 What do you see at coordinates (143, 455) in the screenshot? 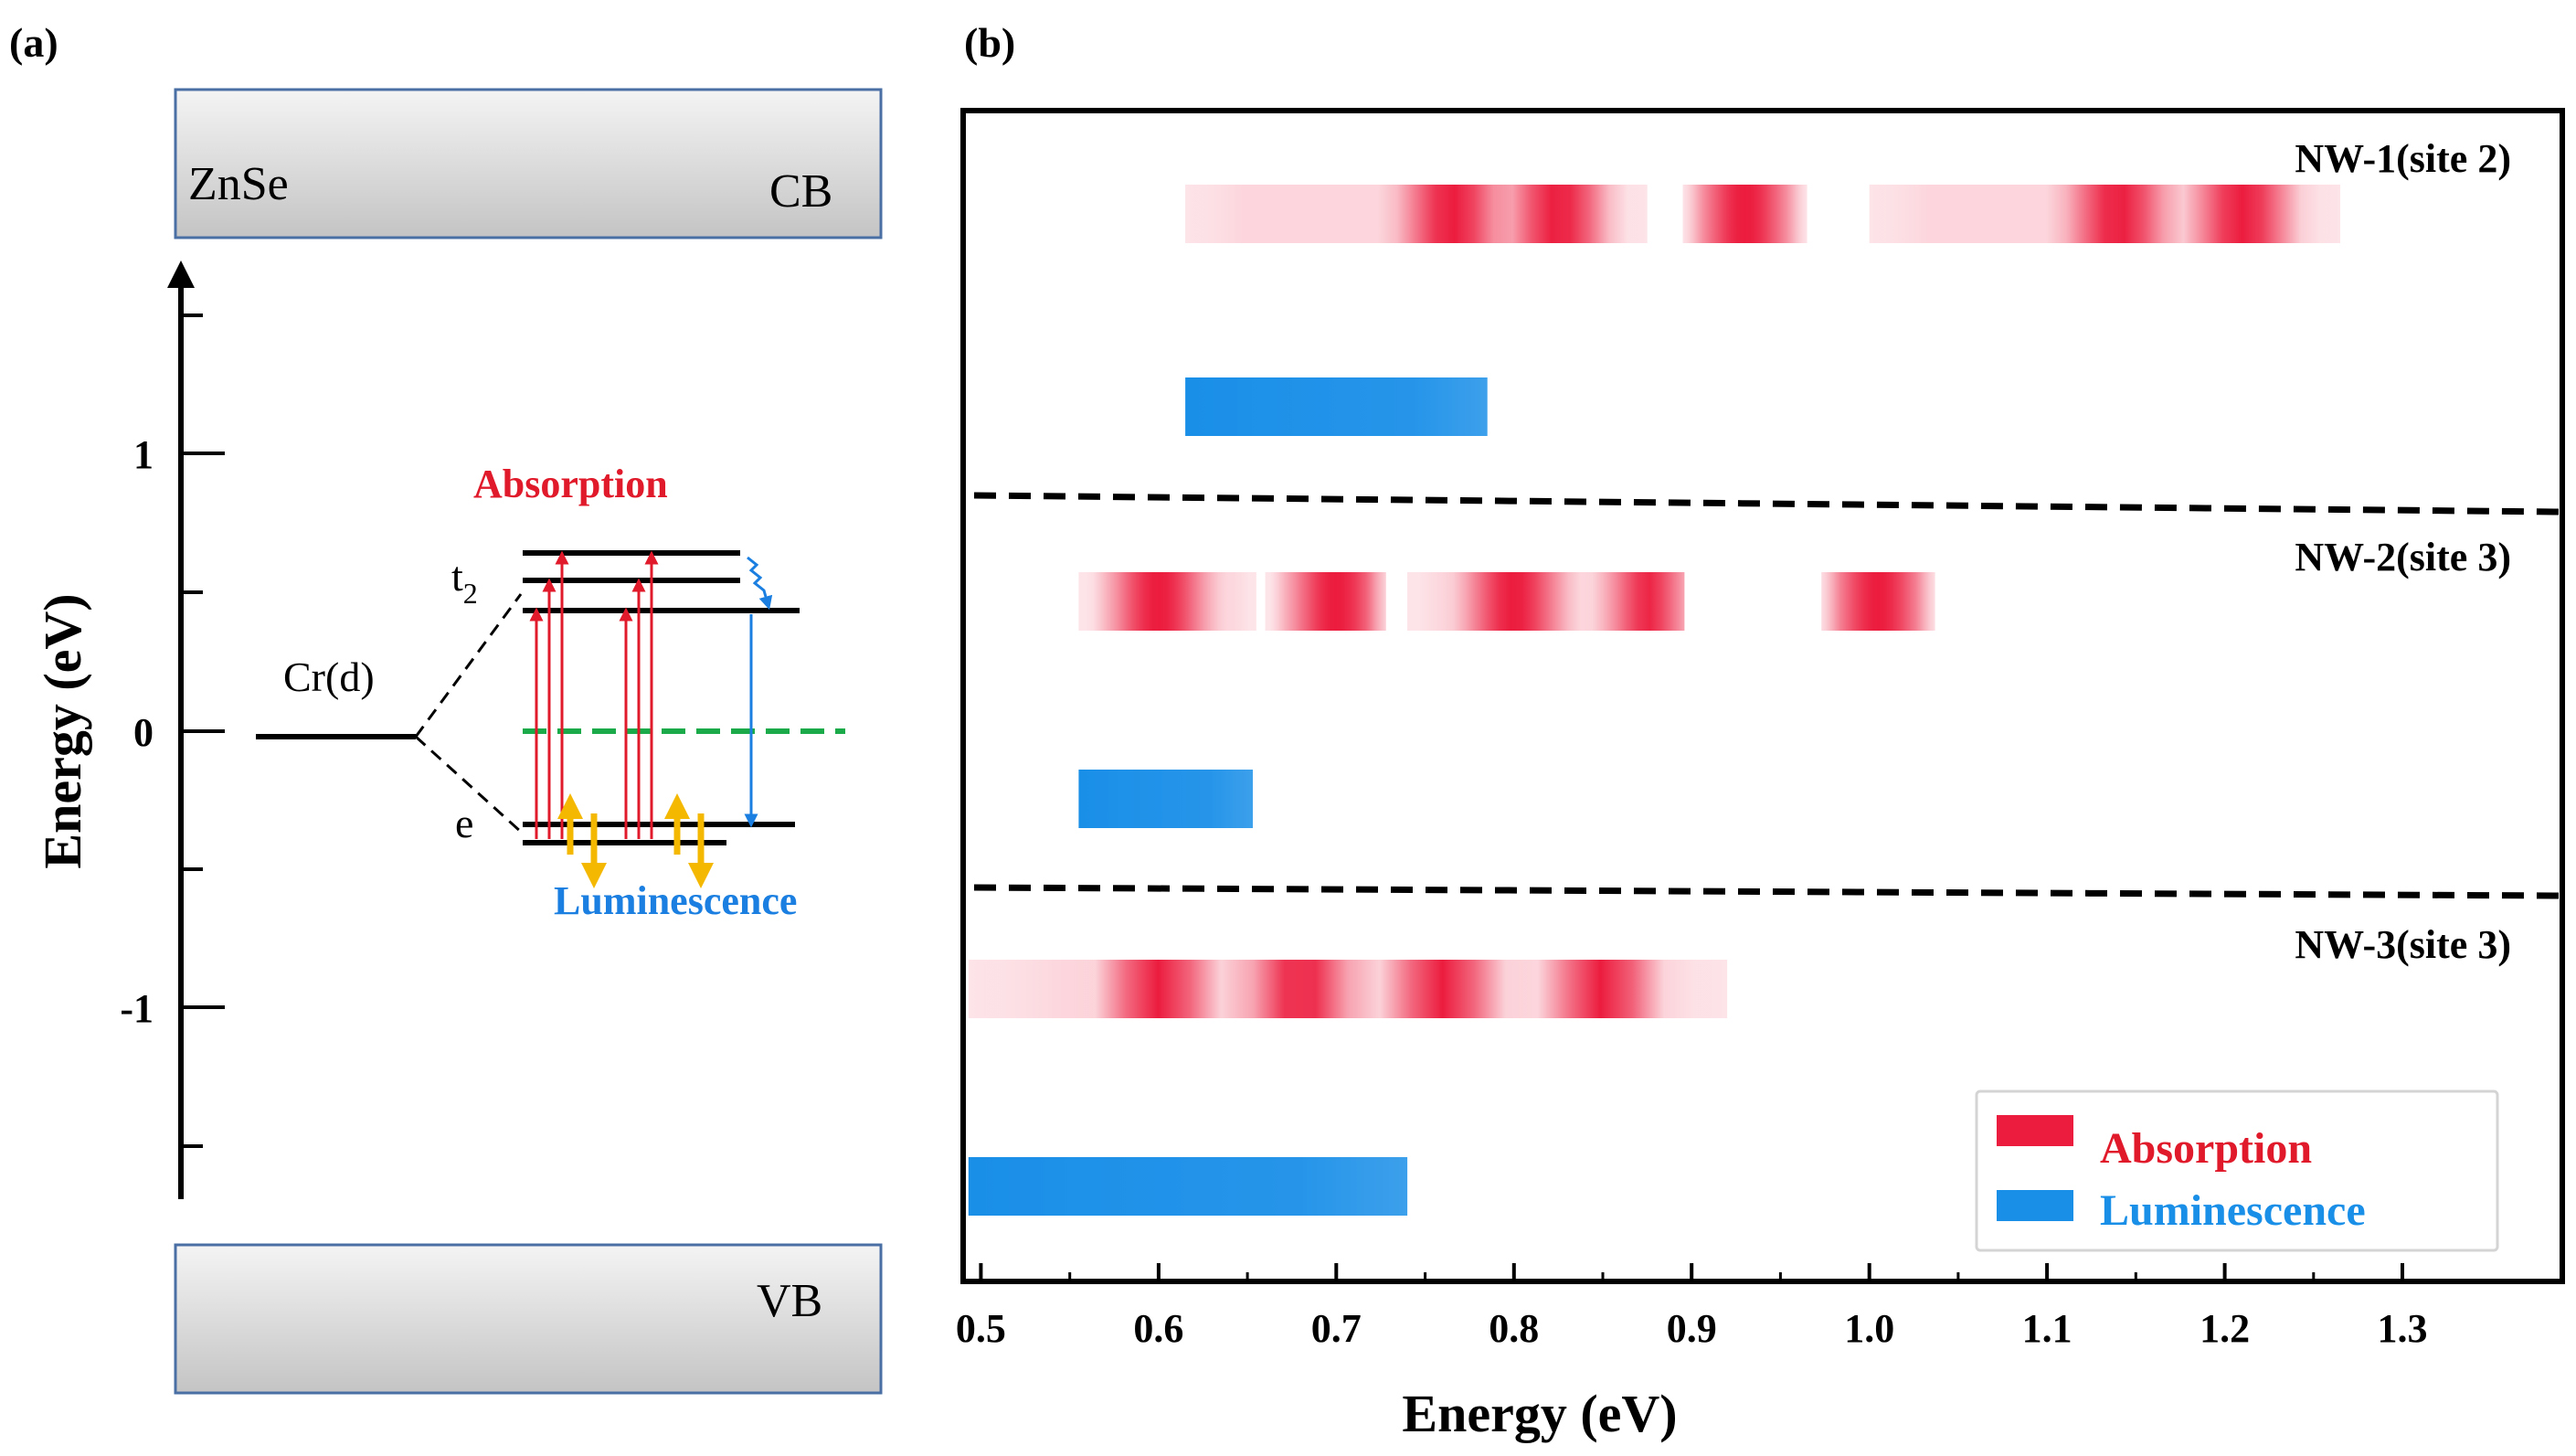
I see `y-tick-label: 1` at bounding box center [143, 455].